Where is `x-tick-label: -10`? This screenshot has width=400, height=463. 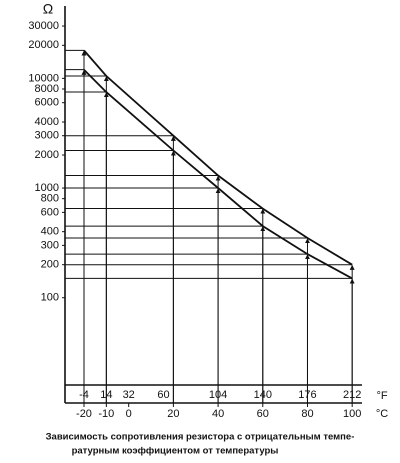 x-tick-label: -10 is located at coordinates (106, 414).